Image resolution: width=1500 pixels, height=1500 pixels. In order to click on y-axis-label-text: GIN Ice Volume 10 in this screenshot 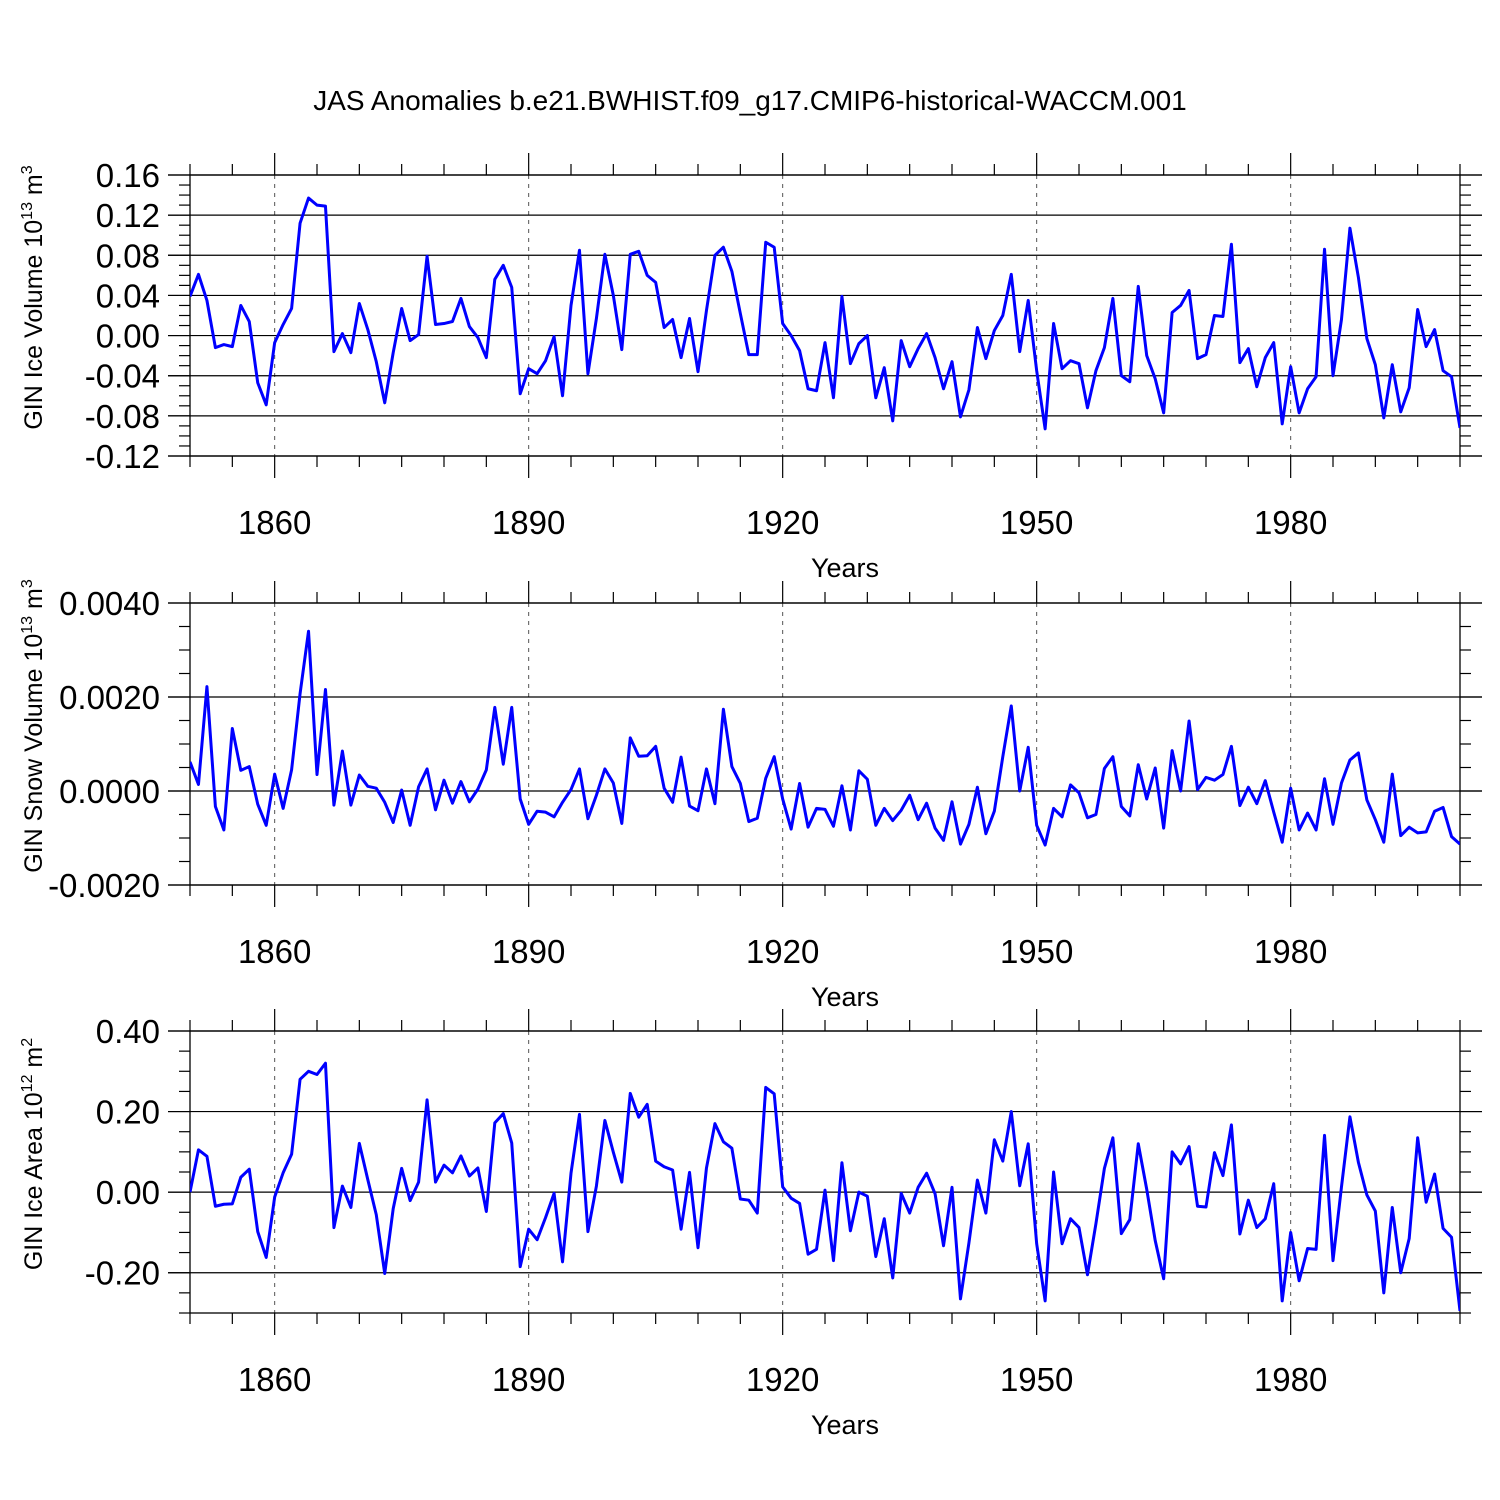, I will do `click(34, 325)`.